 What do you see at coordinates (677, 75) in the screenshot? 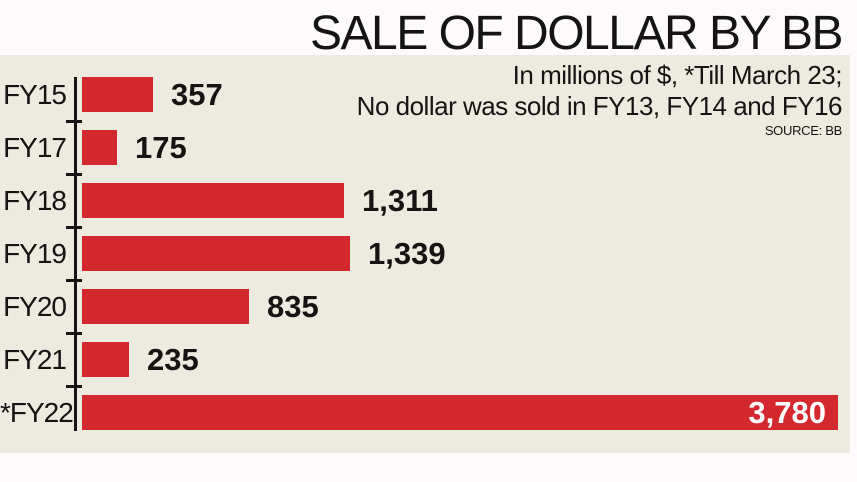
I see `chart-subtitle-line1: In millions of $, *Till March 23;` at bounding box center [677, 75].